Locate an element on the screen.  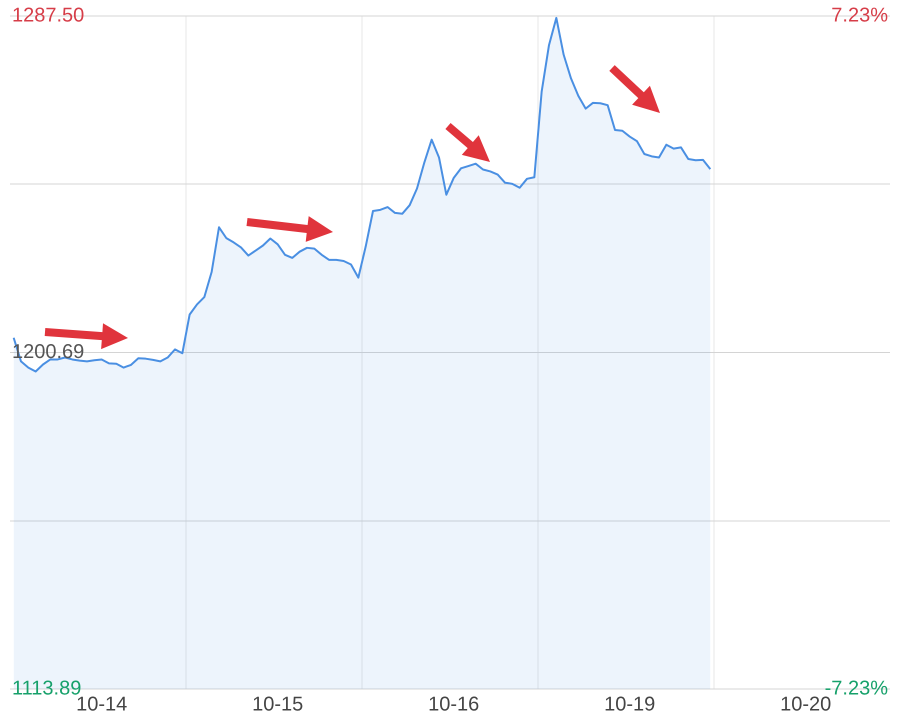
x-tick-label: 10-15 is located at coordinates (278, 705).